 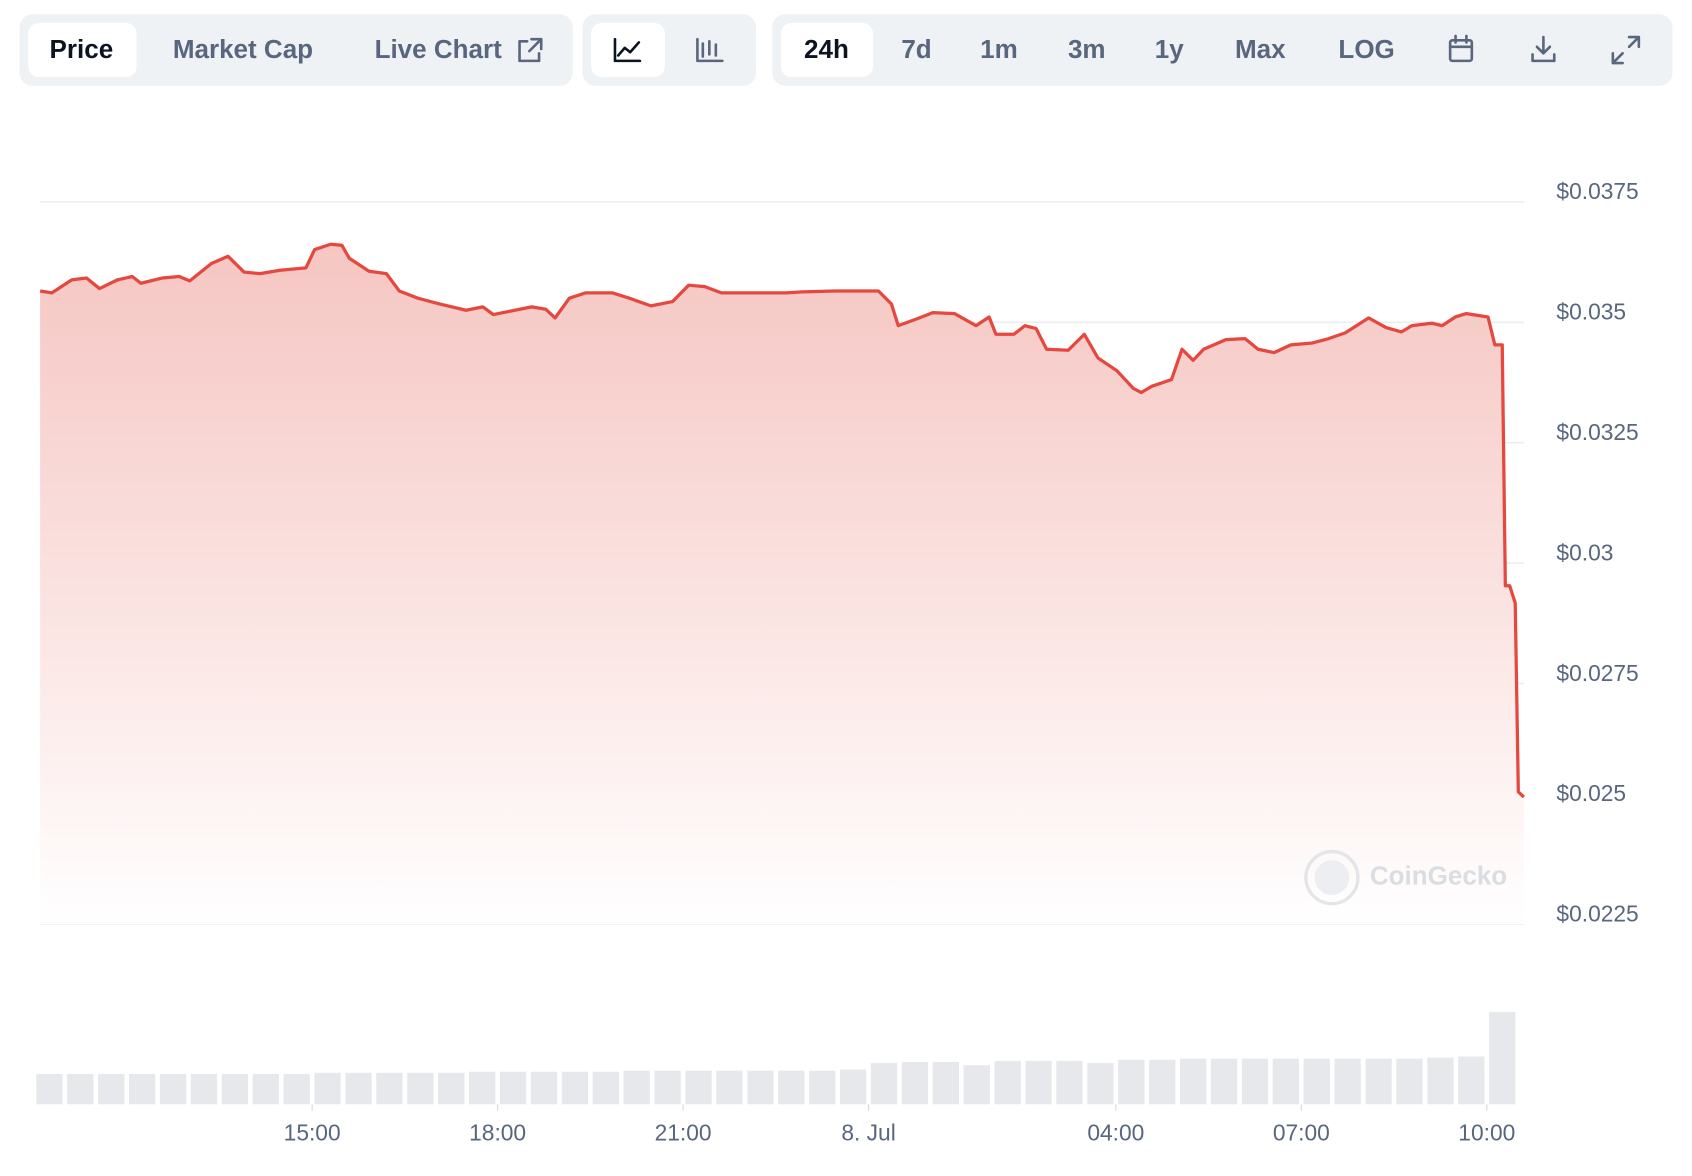 I want to click on tab-group, so click(x=296, y=50).